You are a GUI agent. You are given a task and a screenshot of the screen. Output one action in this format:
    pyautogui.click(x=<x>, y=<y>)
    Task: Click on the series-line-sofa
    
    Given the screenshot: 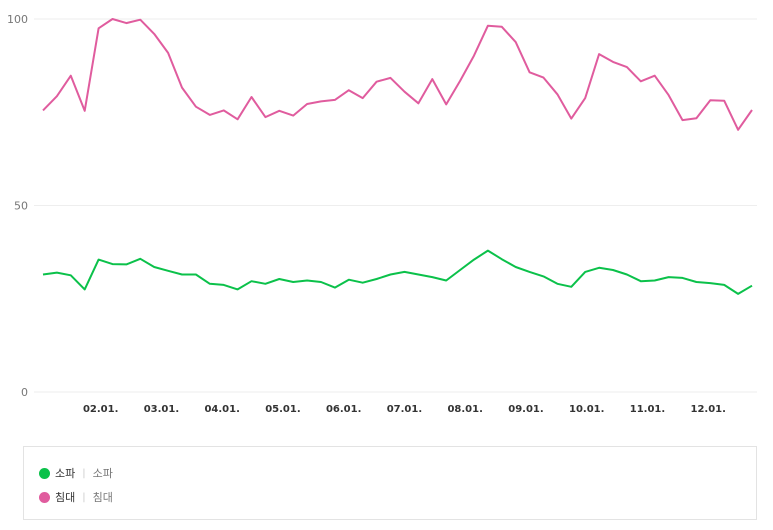 What is the action you would take?
    pyautogui.click(x=397, y=272)
    